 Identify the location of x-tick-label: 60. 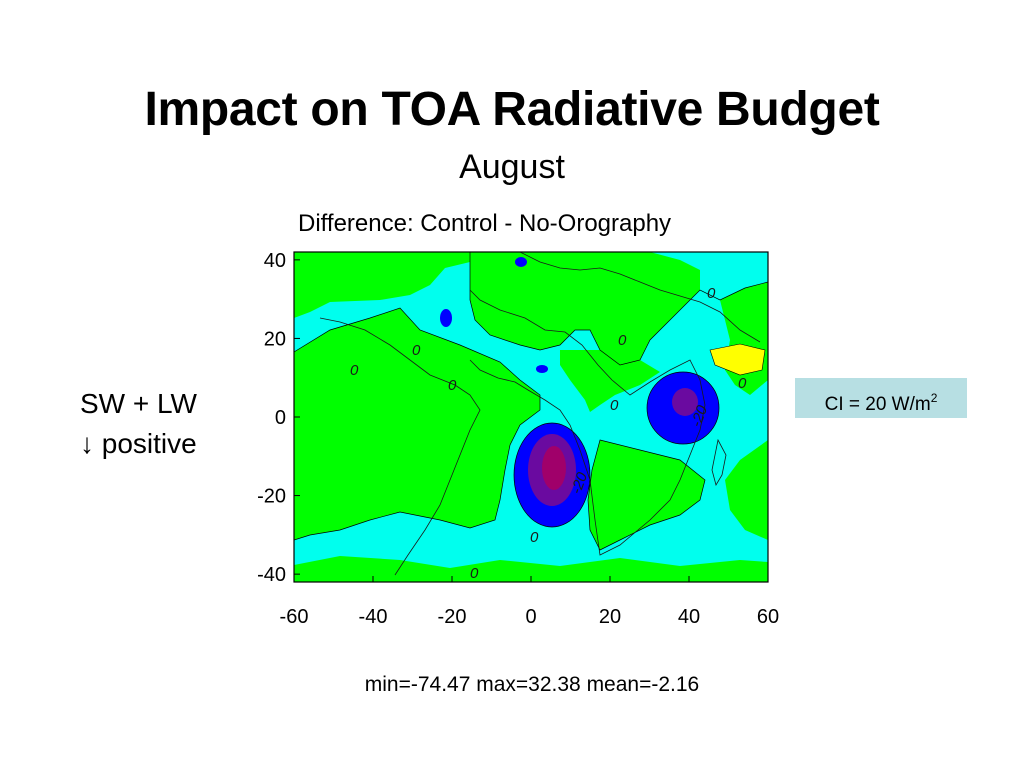
(768, 617).